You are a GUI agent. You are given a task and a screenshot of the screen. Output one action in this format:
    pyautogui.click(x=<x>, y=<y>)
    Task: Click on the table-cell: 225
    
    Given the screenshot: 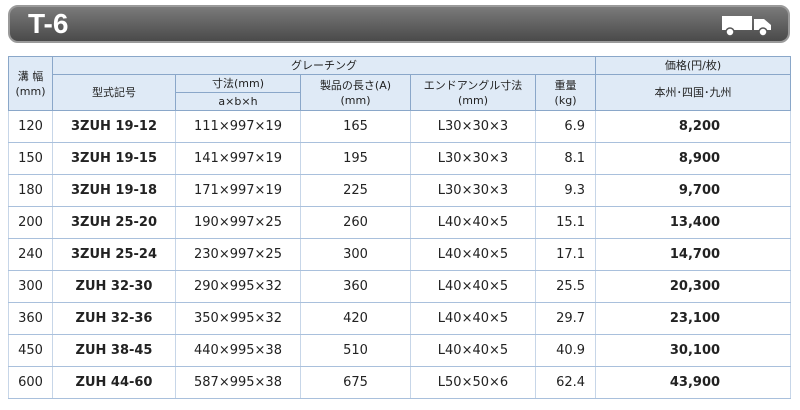 What is the action you would take?
    pyautogui.click(x=355, y=190)
    